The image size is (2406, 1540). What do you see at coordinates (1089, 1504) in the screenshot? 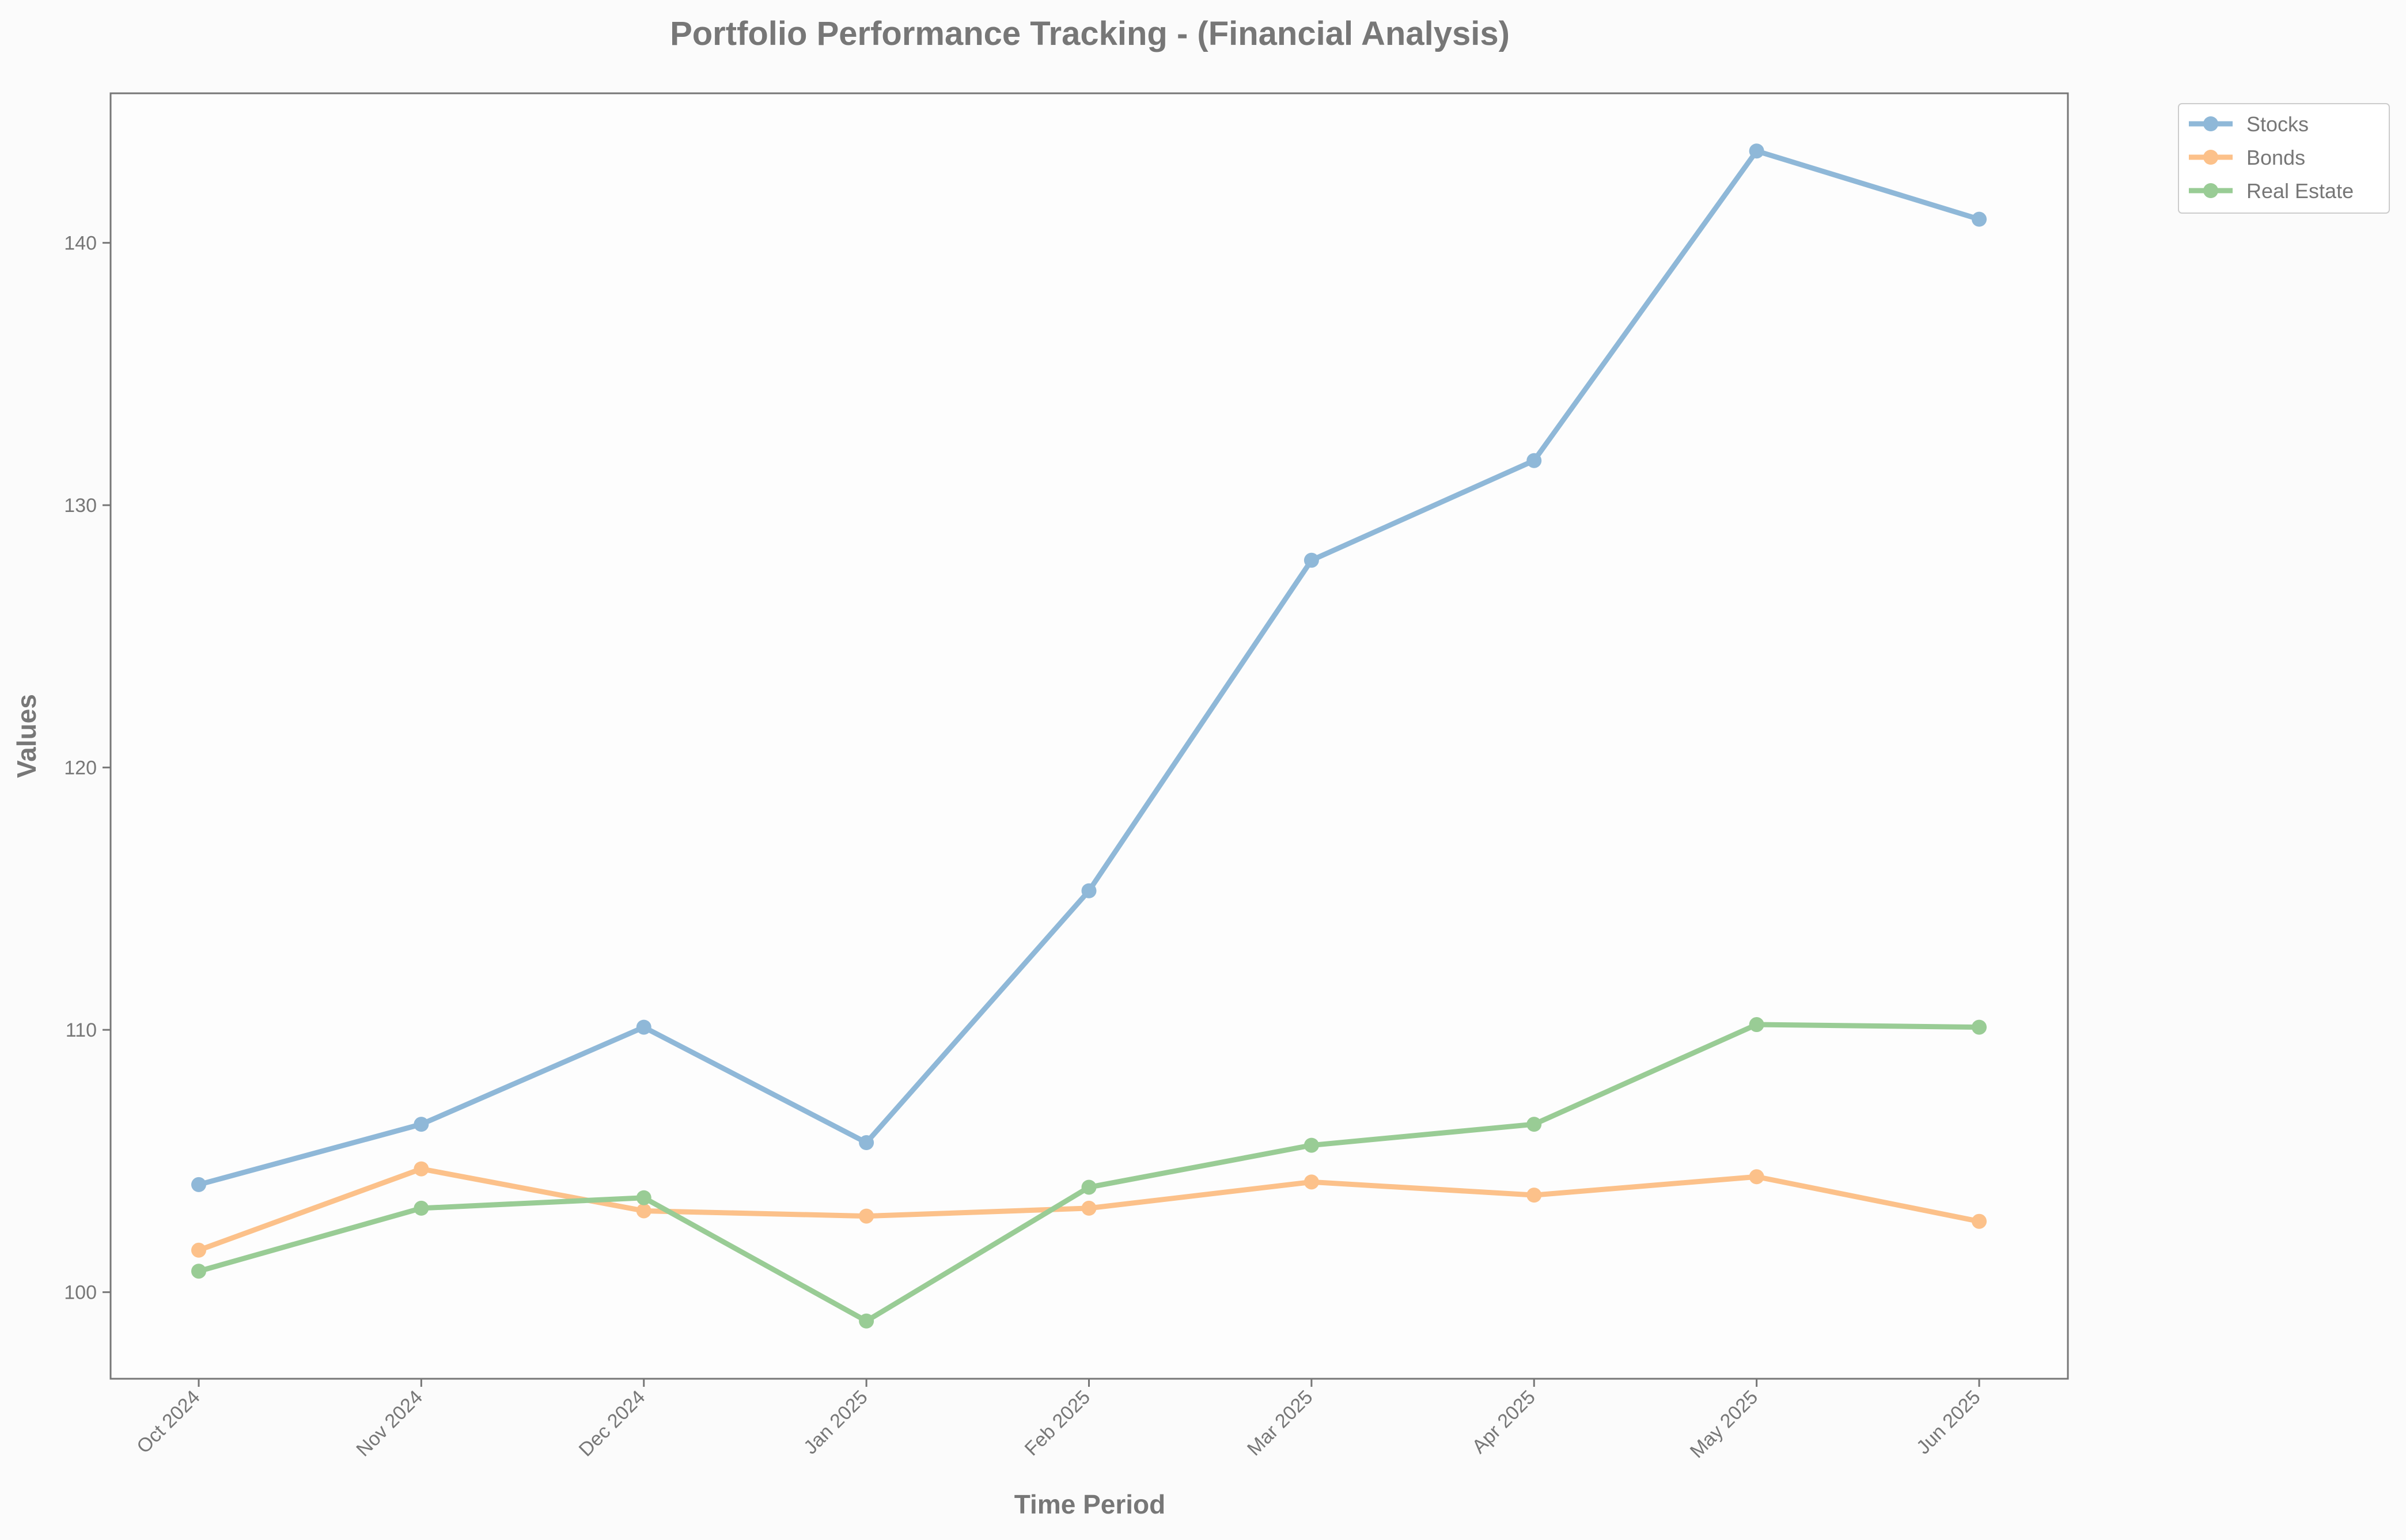
I see `x-axis-title: Time Period` at bounding box center [1089, 1504].